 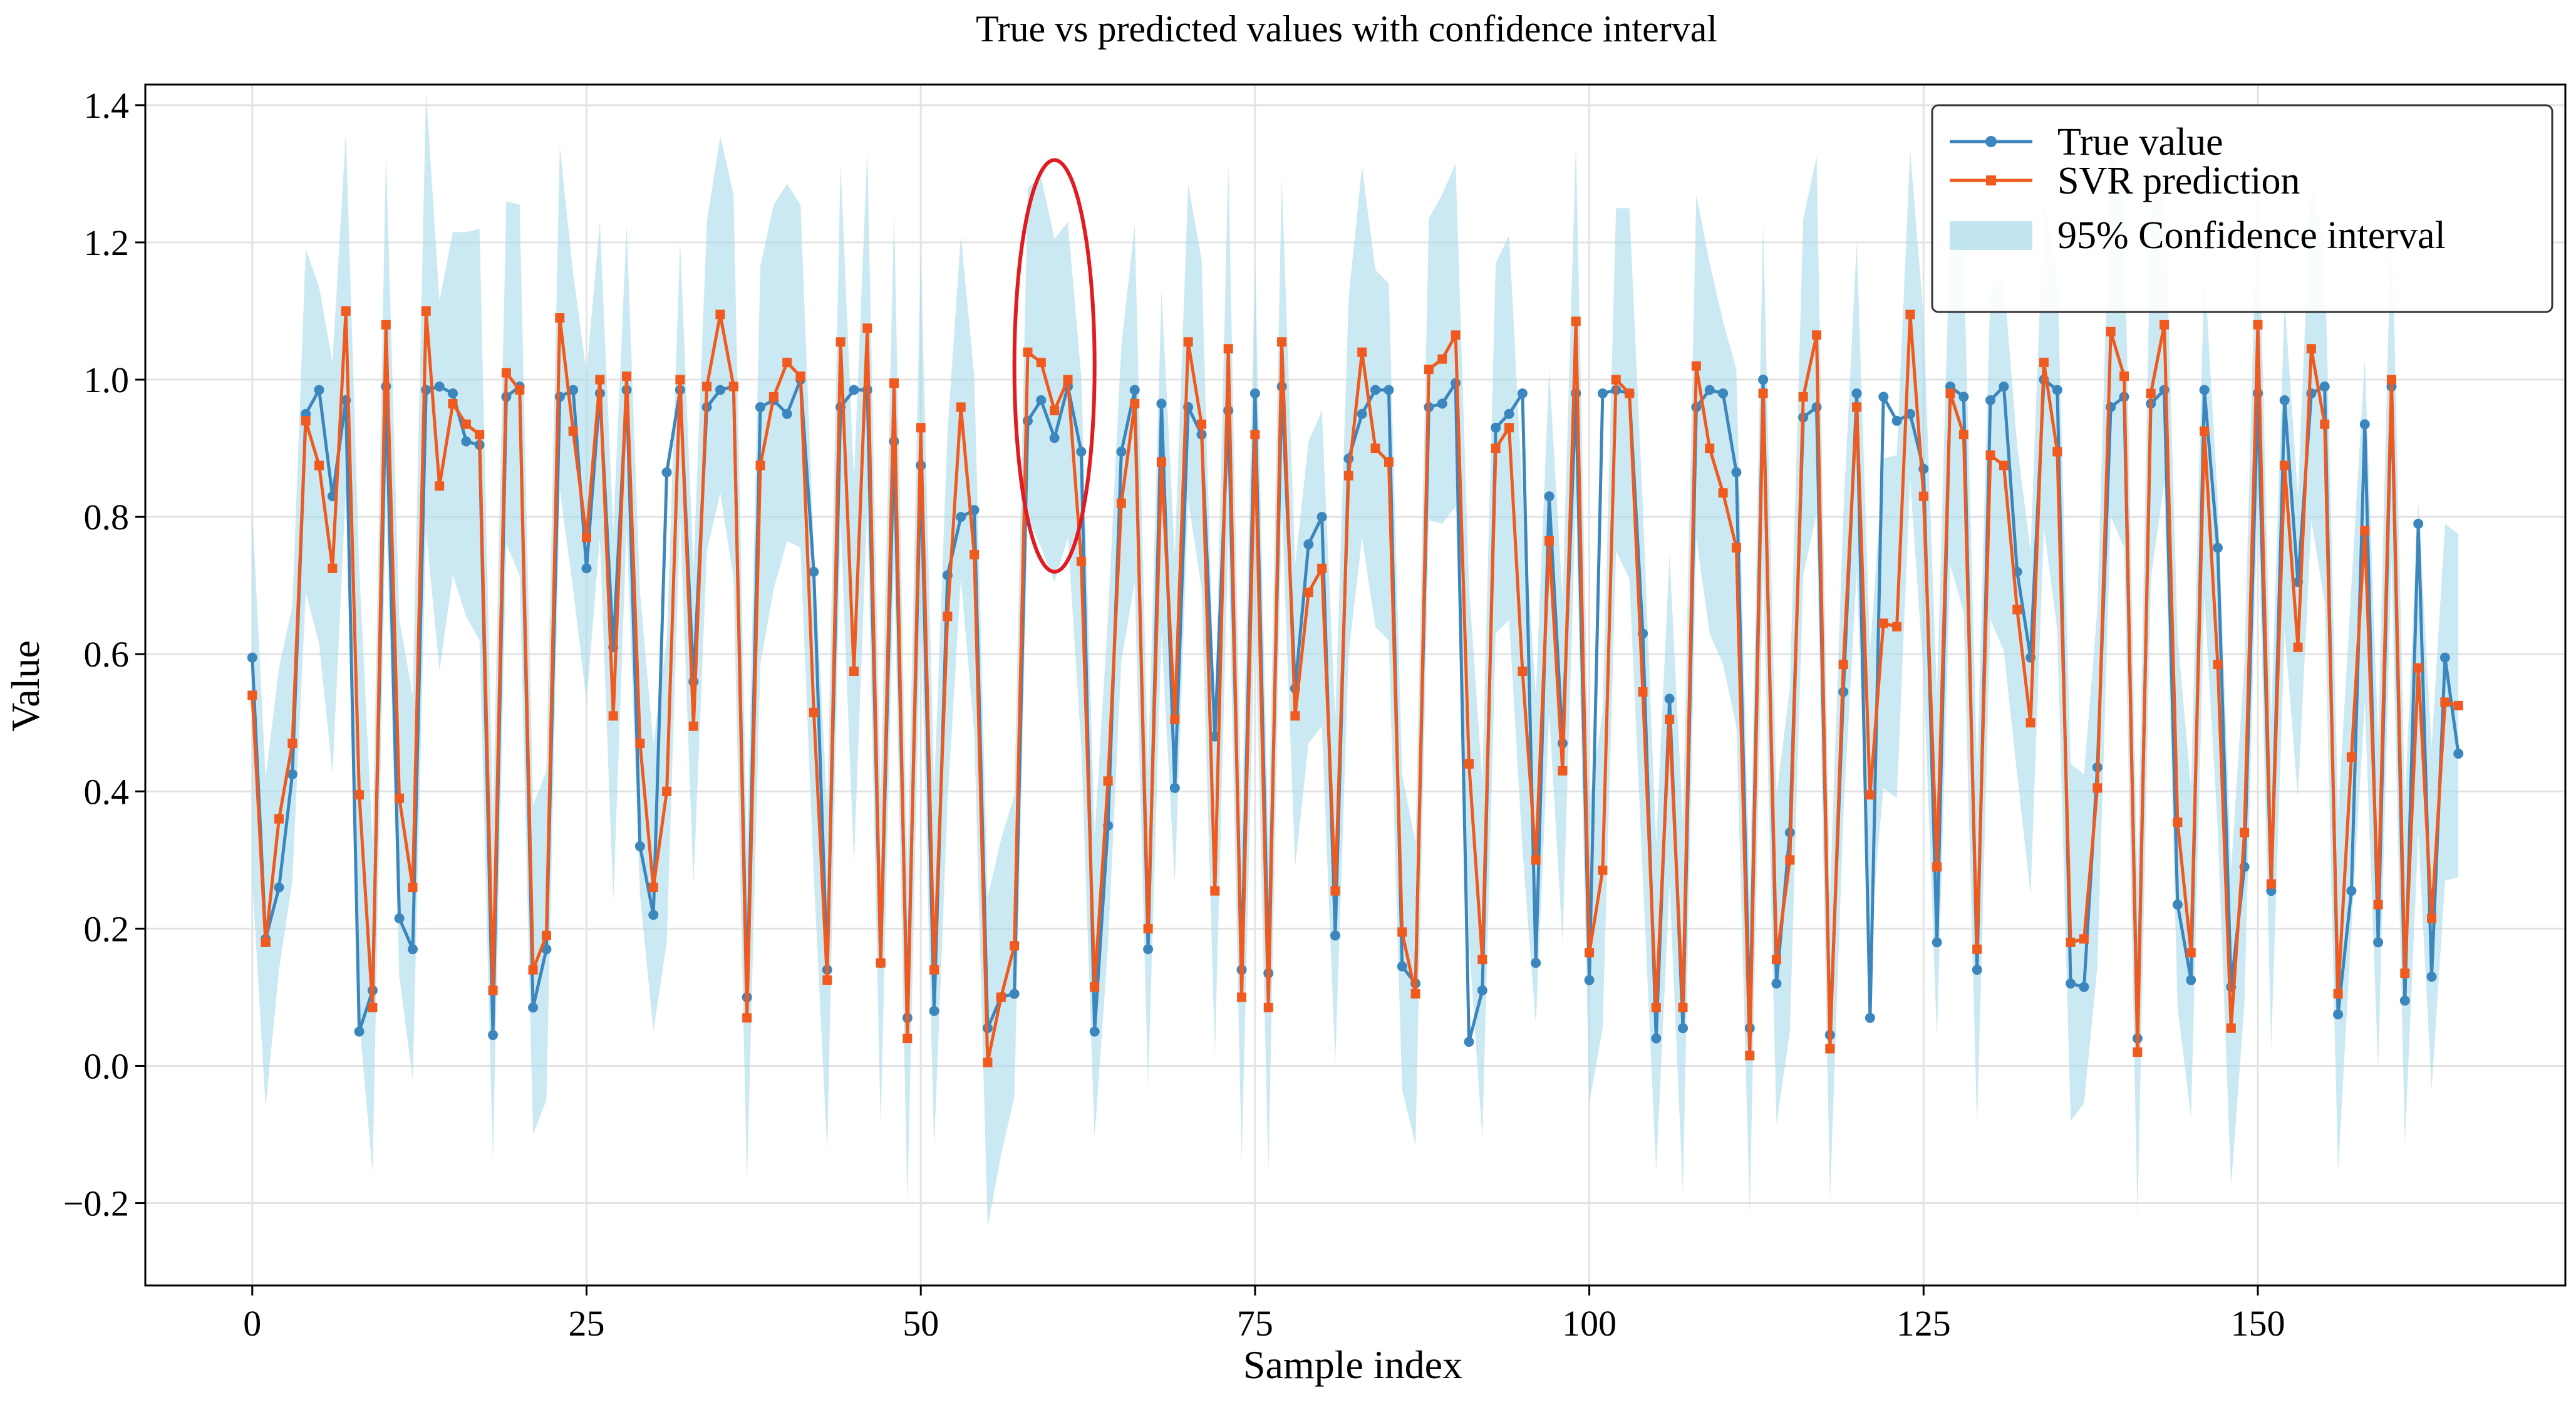 What do you see at coordinates (2257, 1324) in the screenshot?
I see `x-tick-label: 150` at bounding box center [2257, 1324].